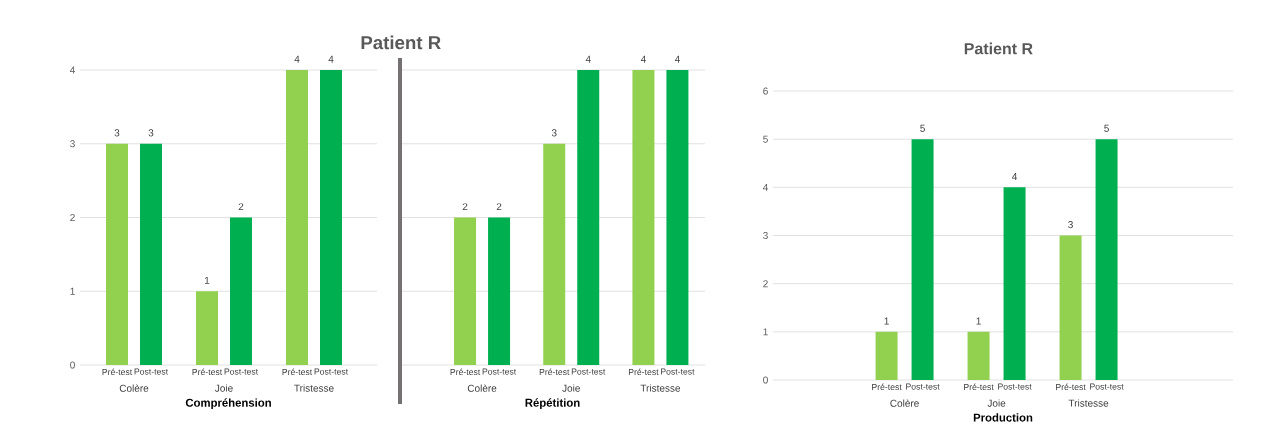  Describe the element at coordinates (552, 403) in the screenshot. I see `x-axis-title: Répétition` at that location.